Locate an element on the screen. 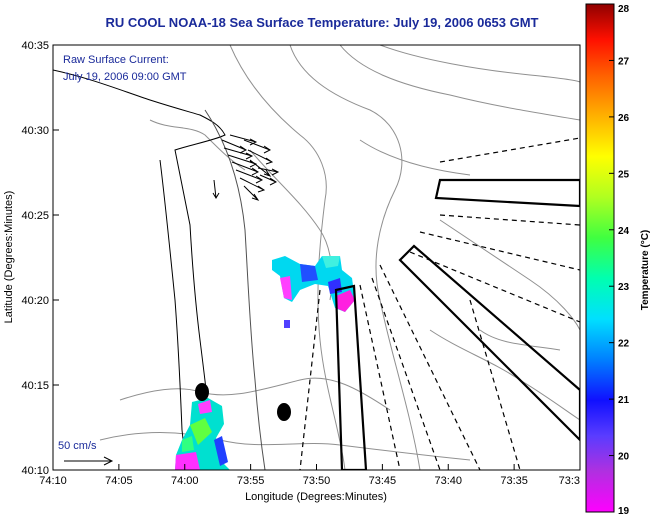 The height and width of the screenshot is (518, 651). x-tick-label: 73:50 is located at coordinates (317, 481).